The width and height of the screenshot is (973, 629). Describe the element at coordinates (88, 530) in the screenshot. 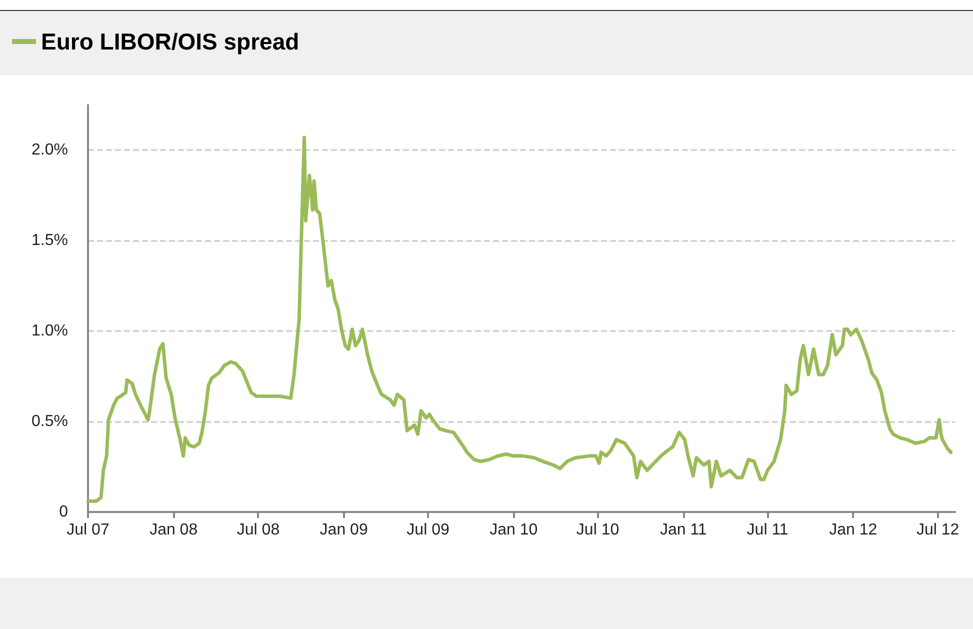

I see `x-tick-label: Jul 07` at that location.